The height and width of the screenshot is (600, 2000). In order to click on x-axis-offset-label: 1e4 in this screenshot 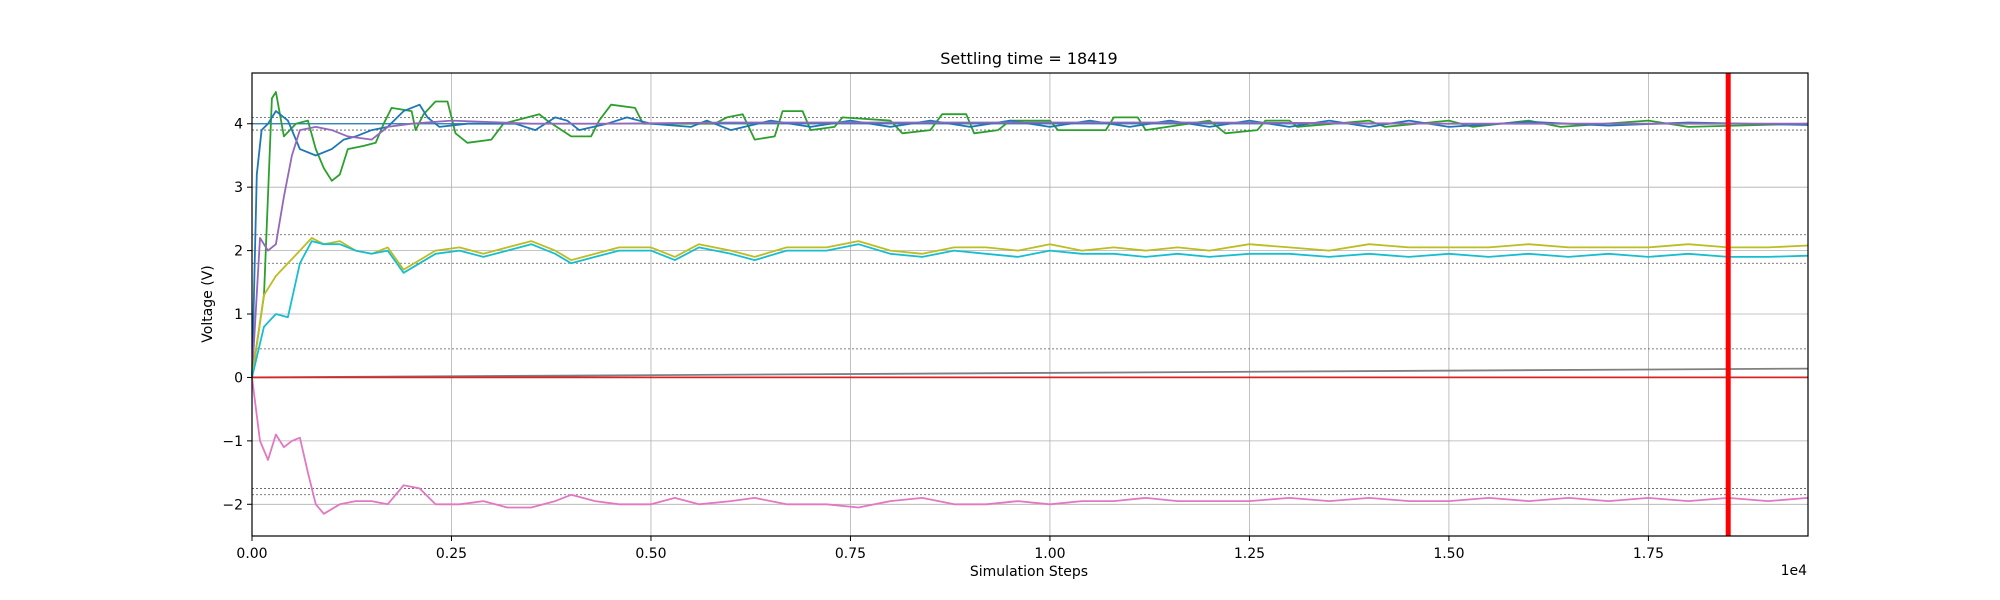, I will do `click(1794, 571)`.